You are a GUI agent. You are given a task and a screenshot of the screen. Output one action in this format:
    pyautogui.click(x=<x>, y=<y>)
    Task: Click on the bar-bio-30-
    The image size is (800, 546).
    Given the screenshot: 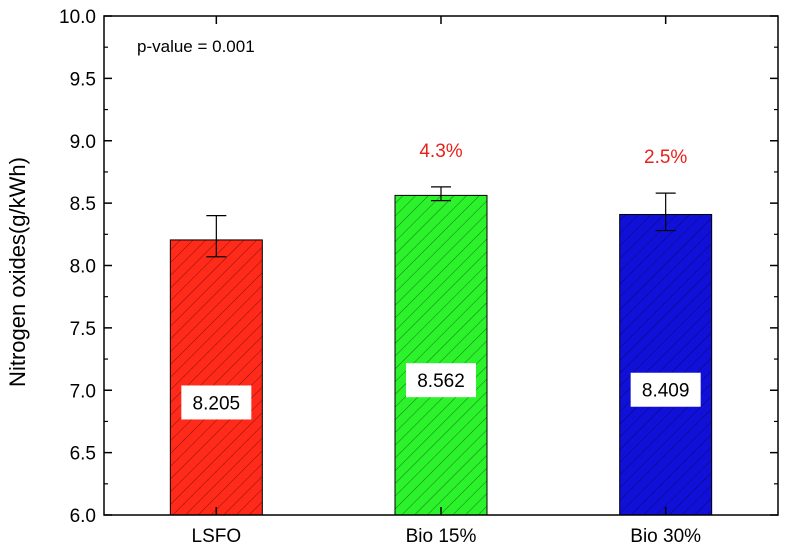 What is the action you would take?
    pyautogui.click(x=666, y=364)
    